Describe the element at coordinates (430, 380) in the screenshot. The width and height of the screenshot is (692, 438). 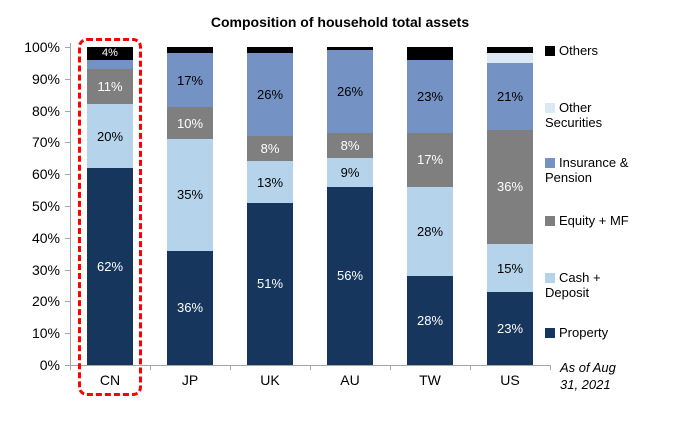
I see `category-label-tw: TW` at that location.